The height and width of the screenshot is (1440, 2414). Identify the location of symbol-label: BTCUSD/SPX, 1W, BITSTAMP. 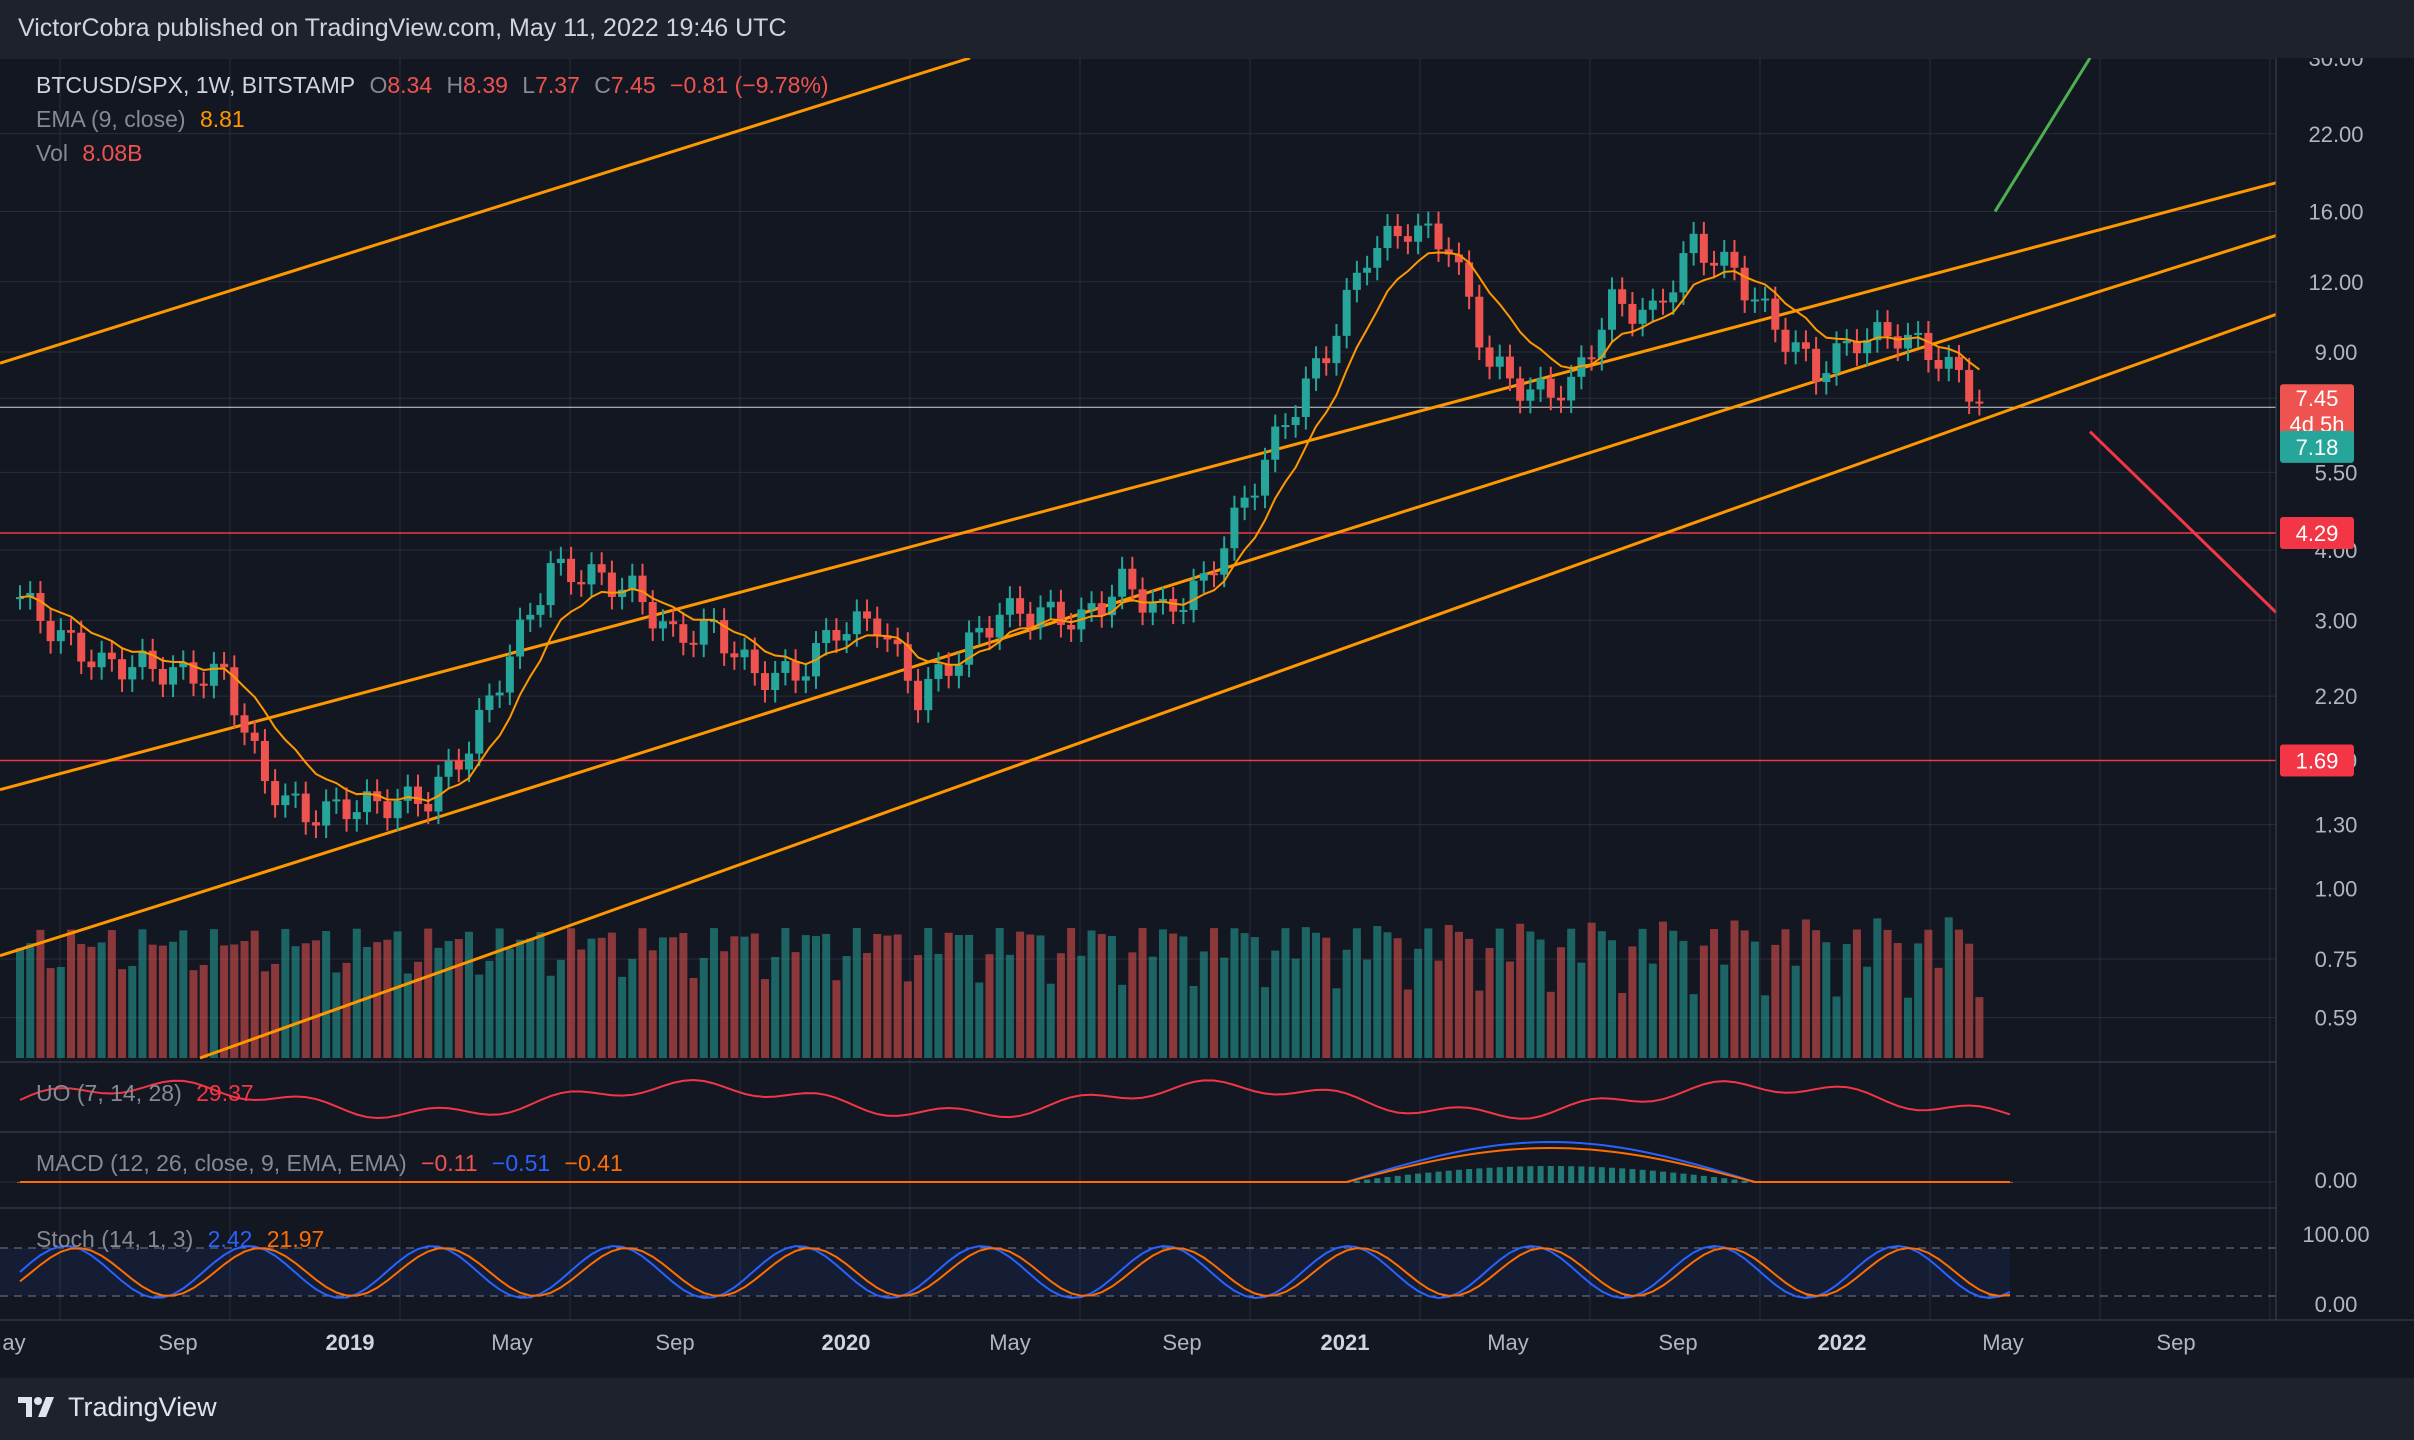
(196, 85).